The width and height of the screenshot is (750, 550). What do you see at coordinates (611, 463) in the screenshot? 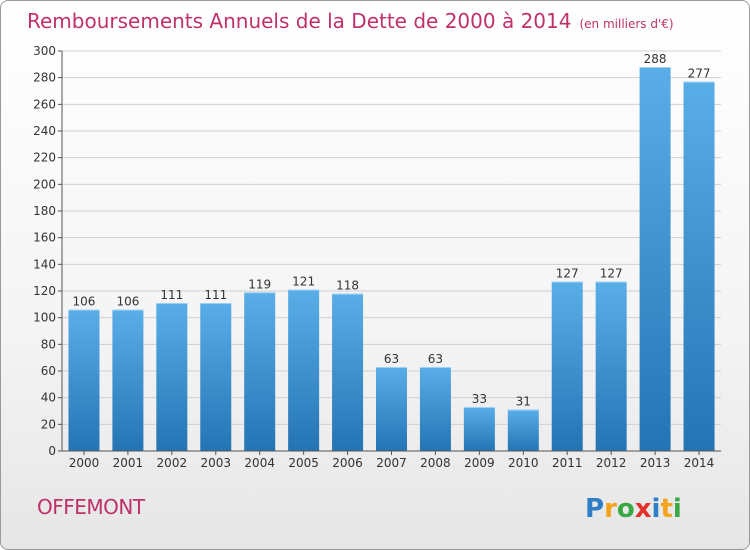
I see `x-tick-label: 2012` at bounding box center [611, 463].